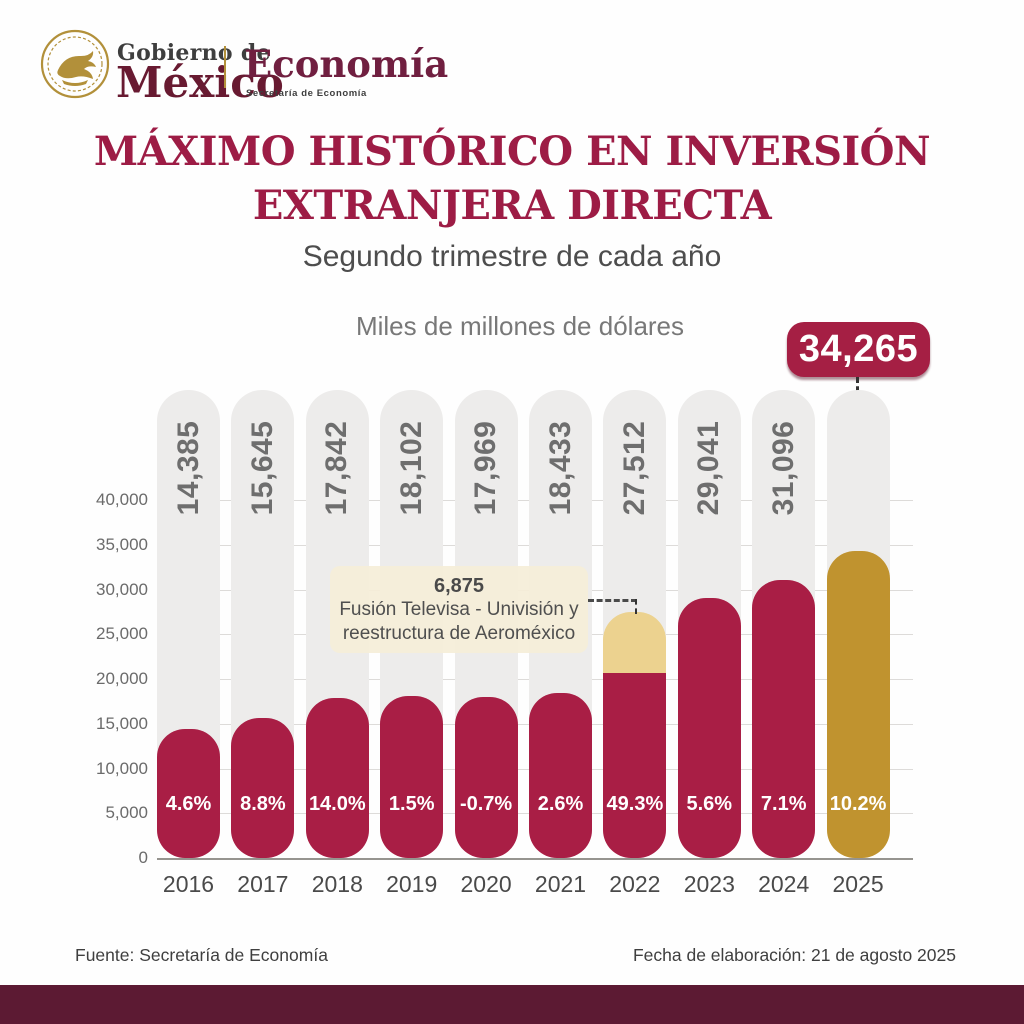 The width and height of the screenshot is (1024, 1024). Describe the element at coordinates (122, 544) in the screenshot. I see `y-axis-label: 35,000` at that location.